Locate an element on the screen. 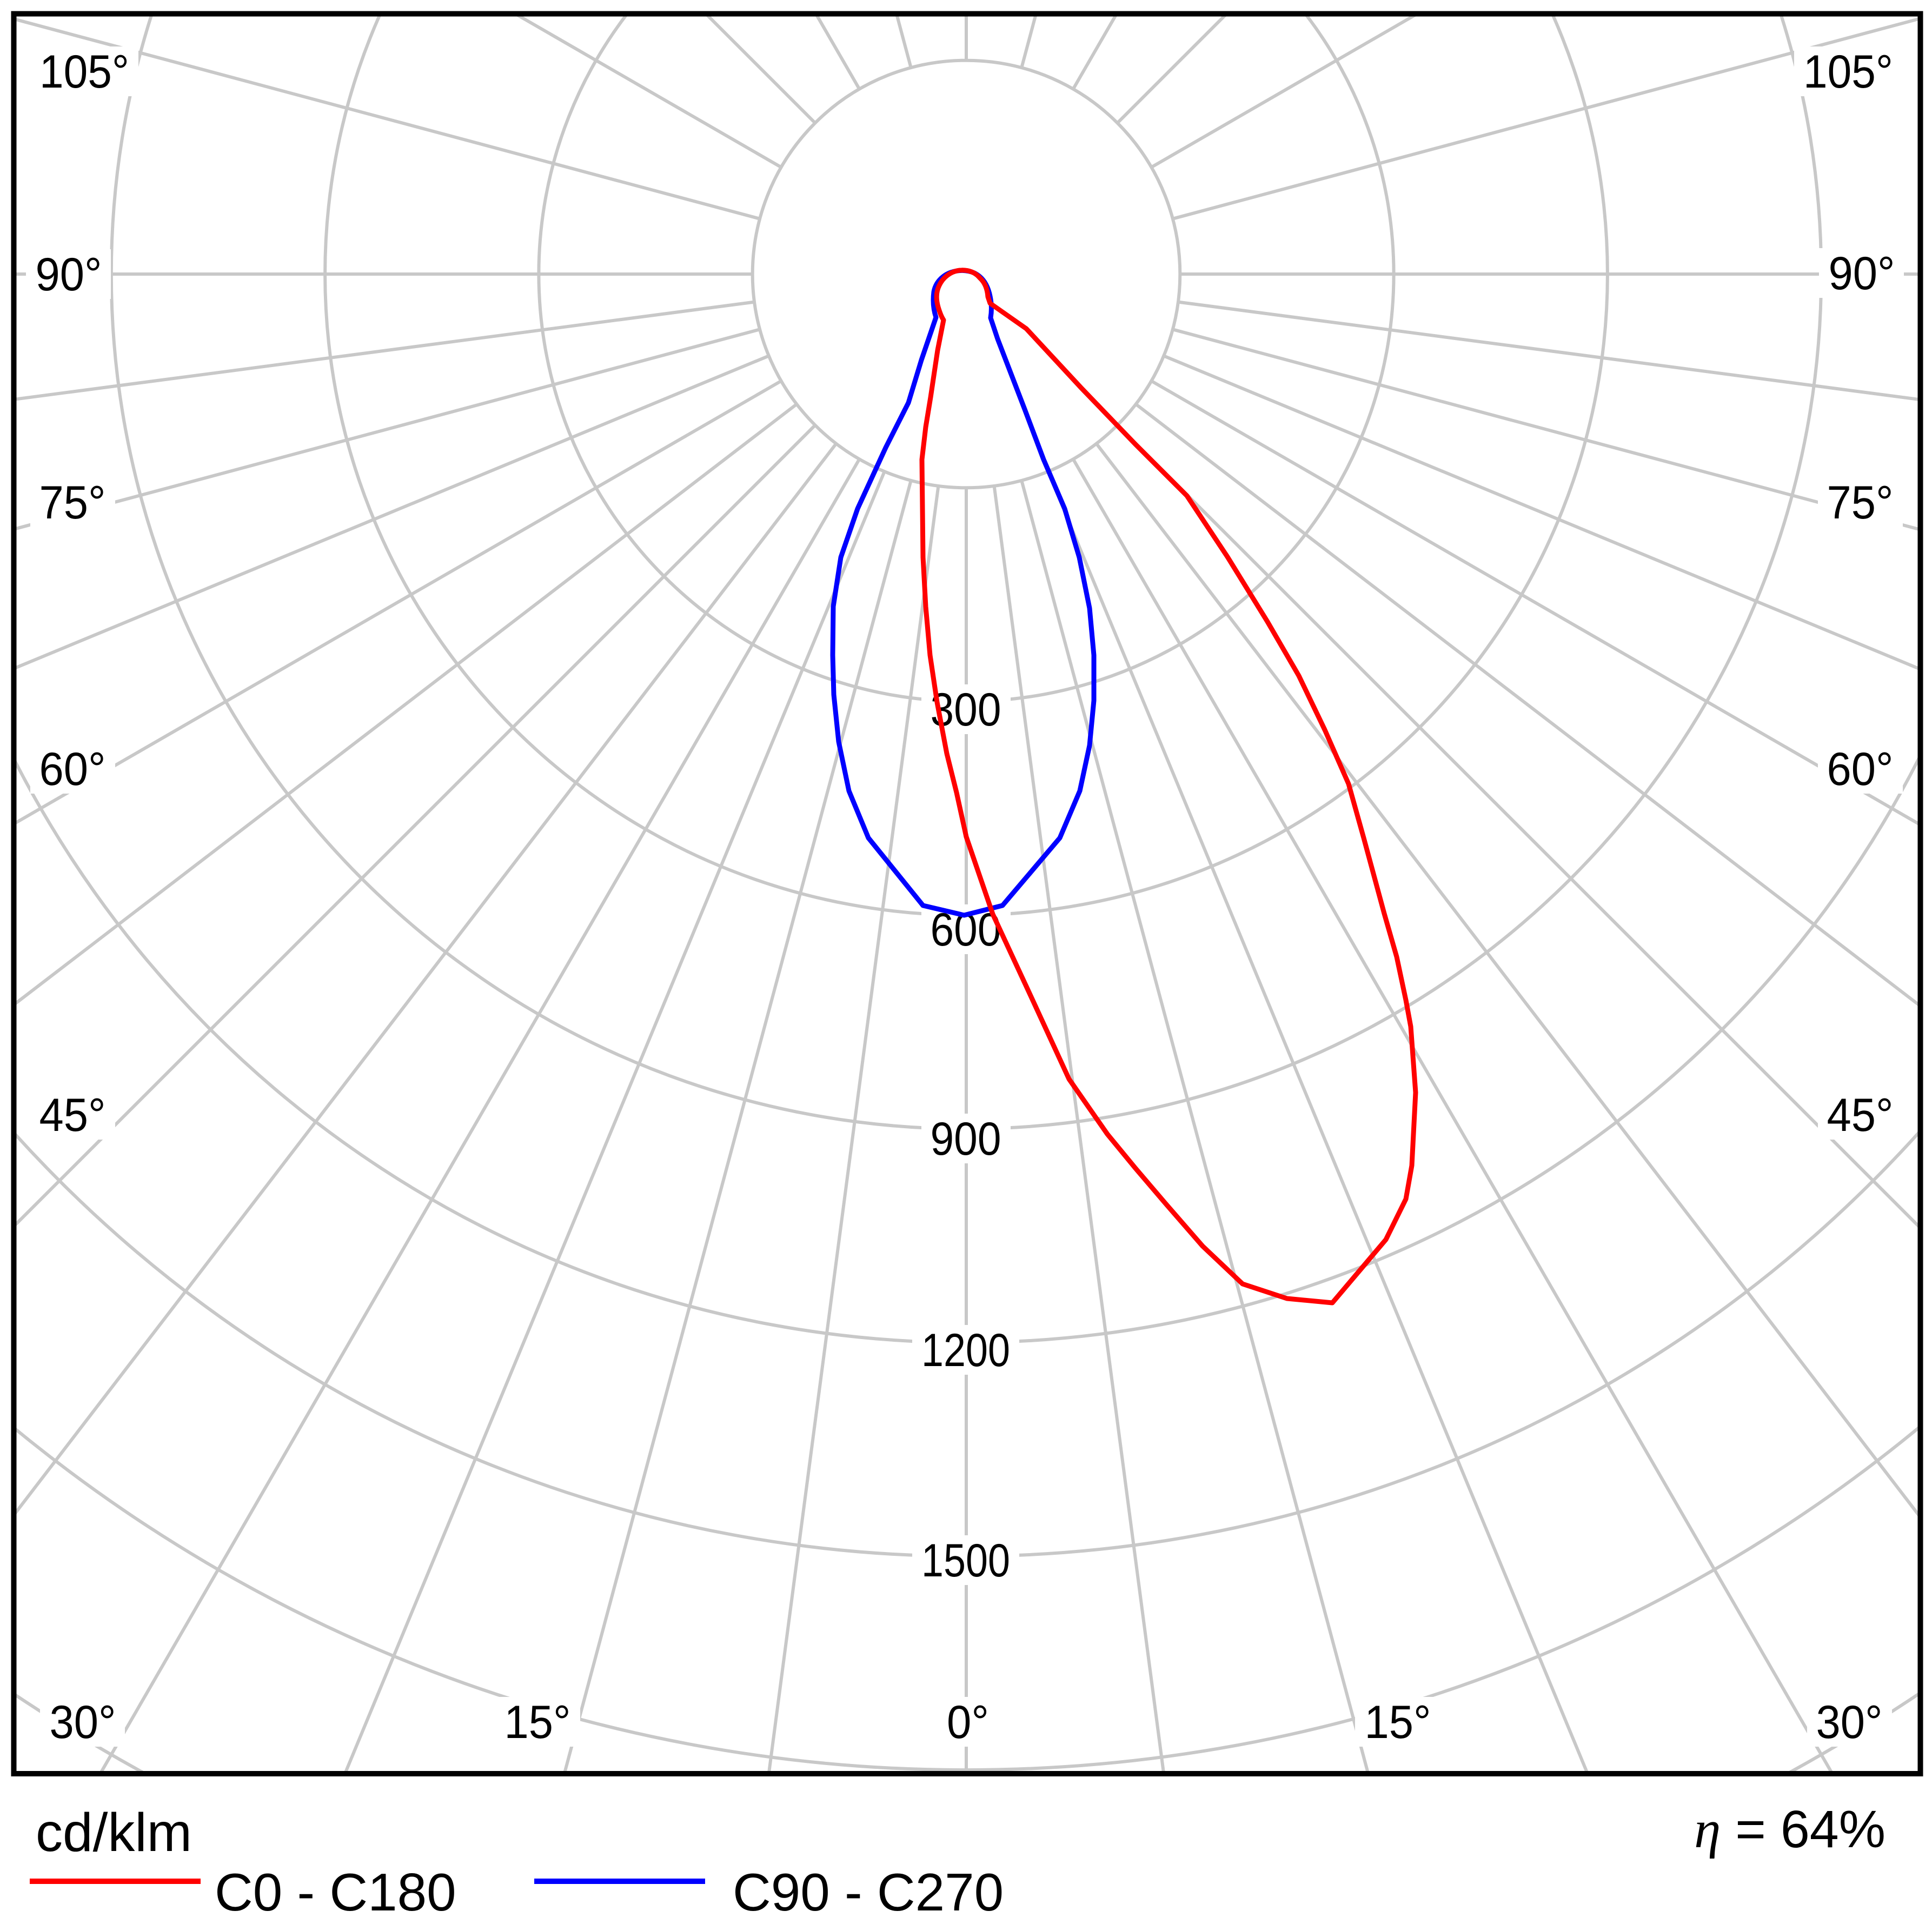 The height and width of the screenshot is (1931, 1932). svg-text: C90 - C270 is located at coordinates (868, 1892).